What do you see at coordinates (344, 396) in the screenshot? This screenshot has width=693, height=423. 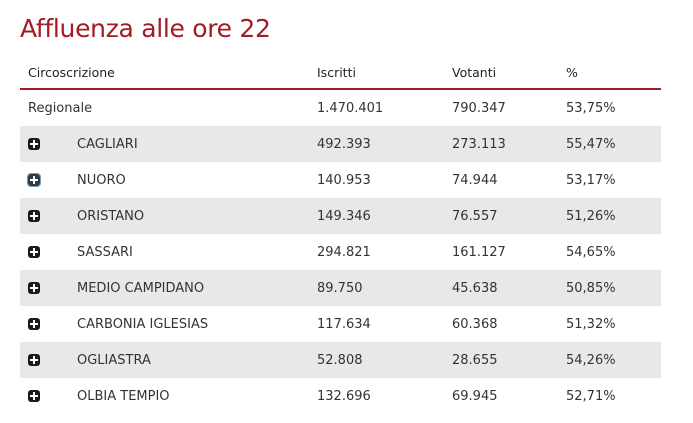 I see `district-iscritti: 132.696` at bounding box center [344, 396].